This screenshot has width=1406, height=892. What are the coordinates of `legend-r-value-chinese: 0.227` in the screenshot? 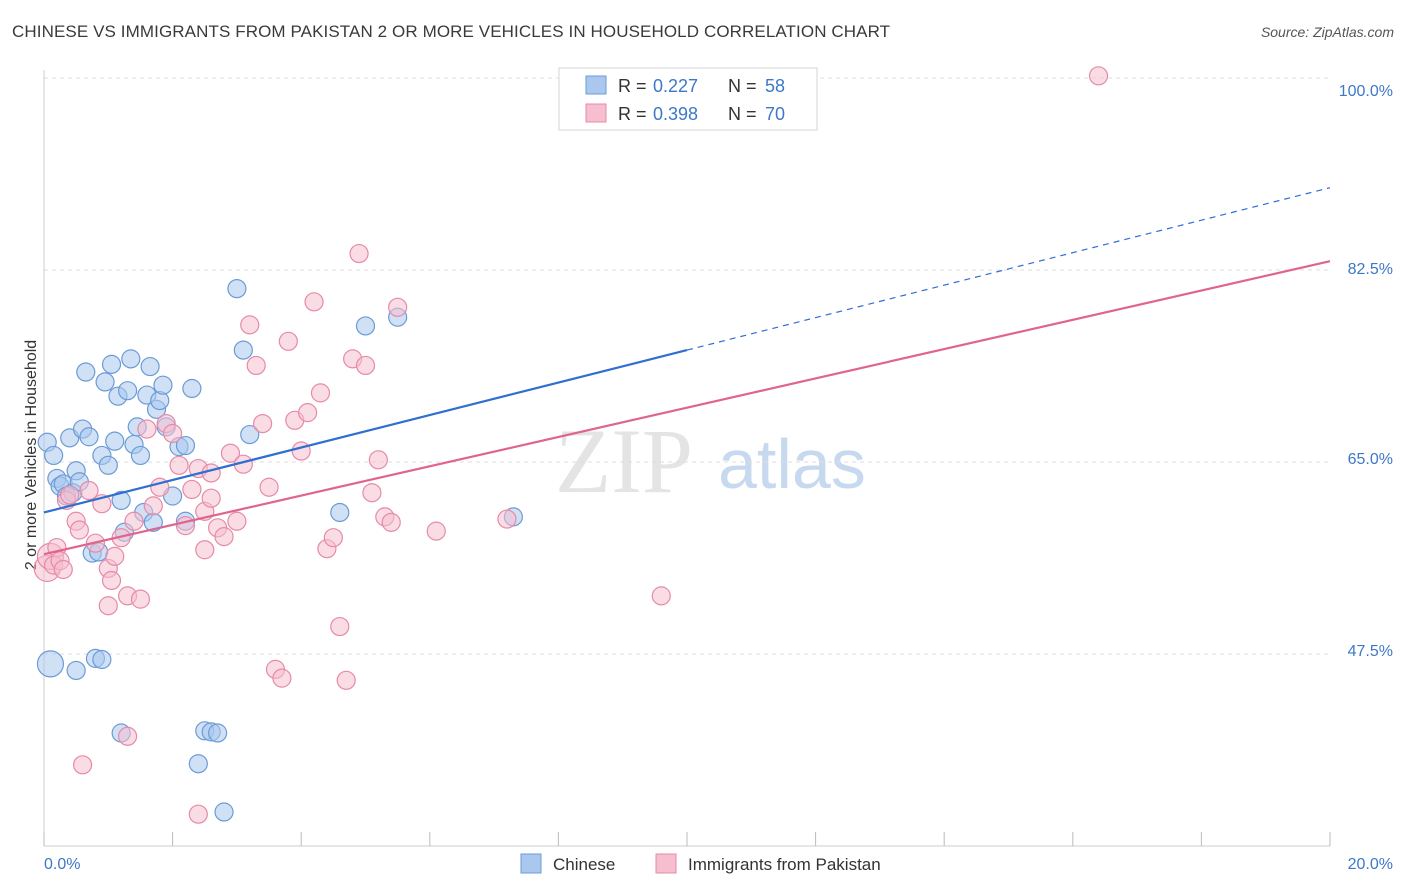 It's located at (675, 86).